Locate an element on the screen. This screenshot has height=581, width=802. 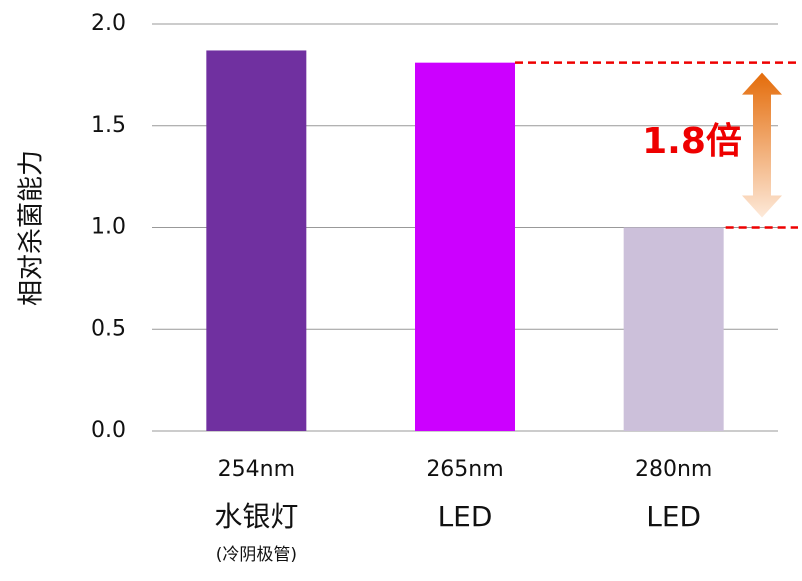
x-tick-label: (冷阴极管) is located at coordinates (256, 555).